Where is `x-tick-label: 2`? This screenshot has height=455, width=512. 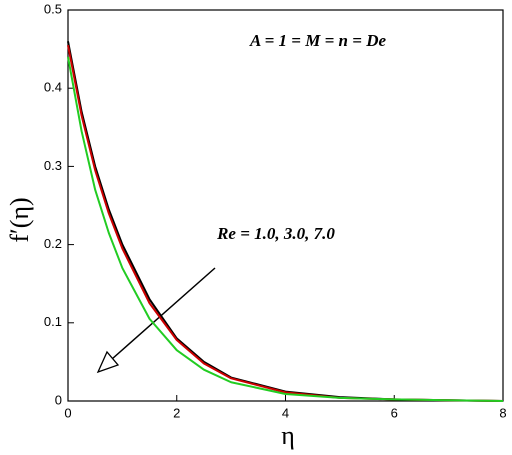 x-tick-label: 2 is located at coordinates (176, 412).